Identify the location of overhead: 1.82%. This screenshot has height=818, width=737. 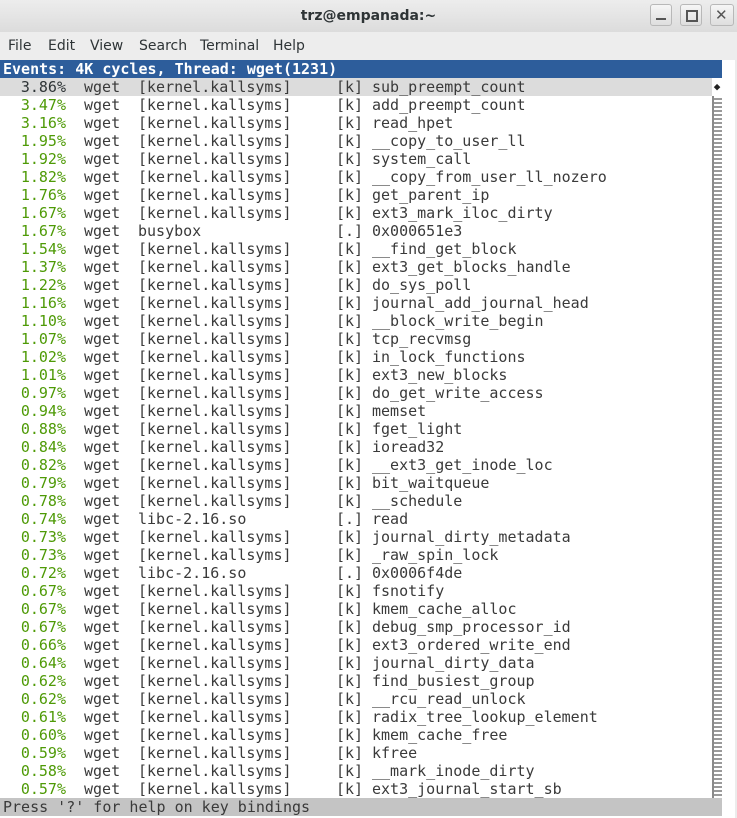
(43, 177).